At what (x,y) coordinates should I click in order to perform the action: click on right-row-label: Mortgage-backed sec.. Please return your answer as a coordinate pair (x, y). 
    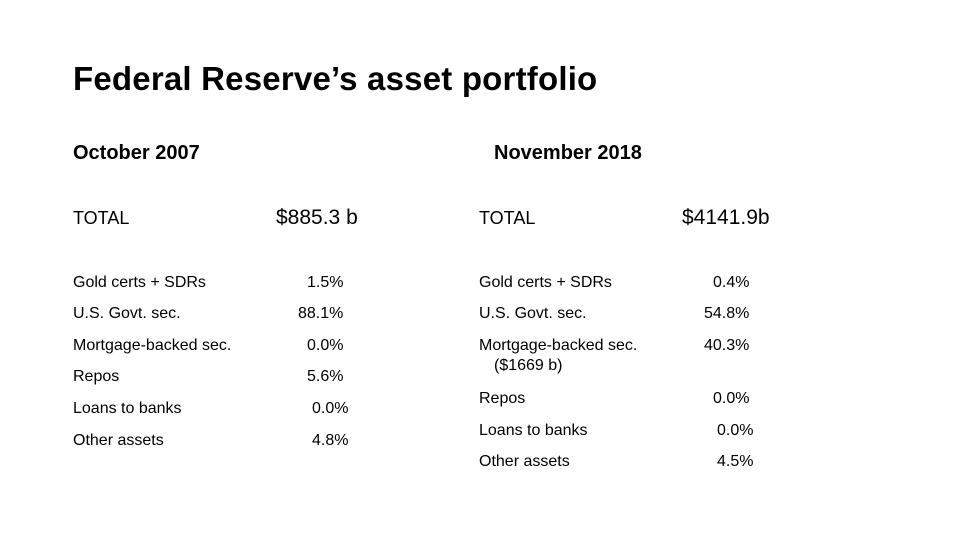
    Looking at the image, I should click on (558, 345).